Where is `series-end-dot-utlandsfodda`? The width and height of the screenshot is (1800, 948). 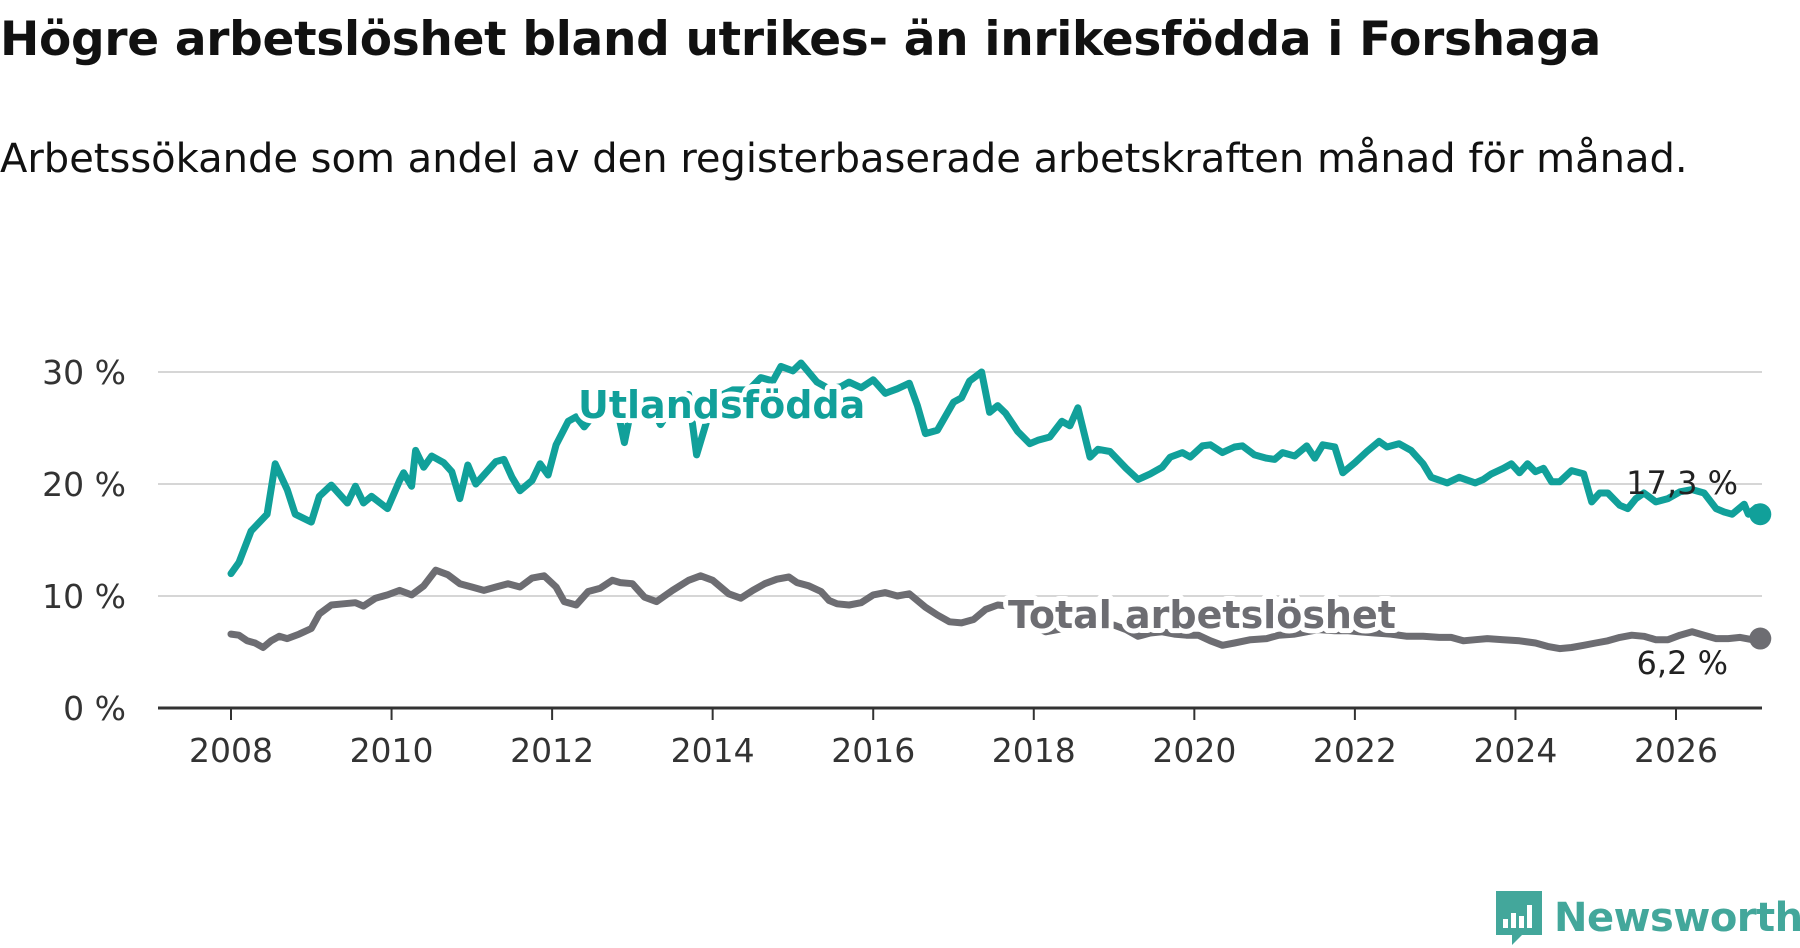 series-end-dot-utlandsfodda is located at coordinates (1760, 514).